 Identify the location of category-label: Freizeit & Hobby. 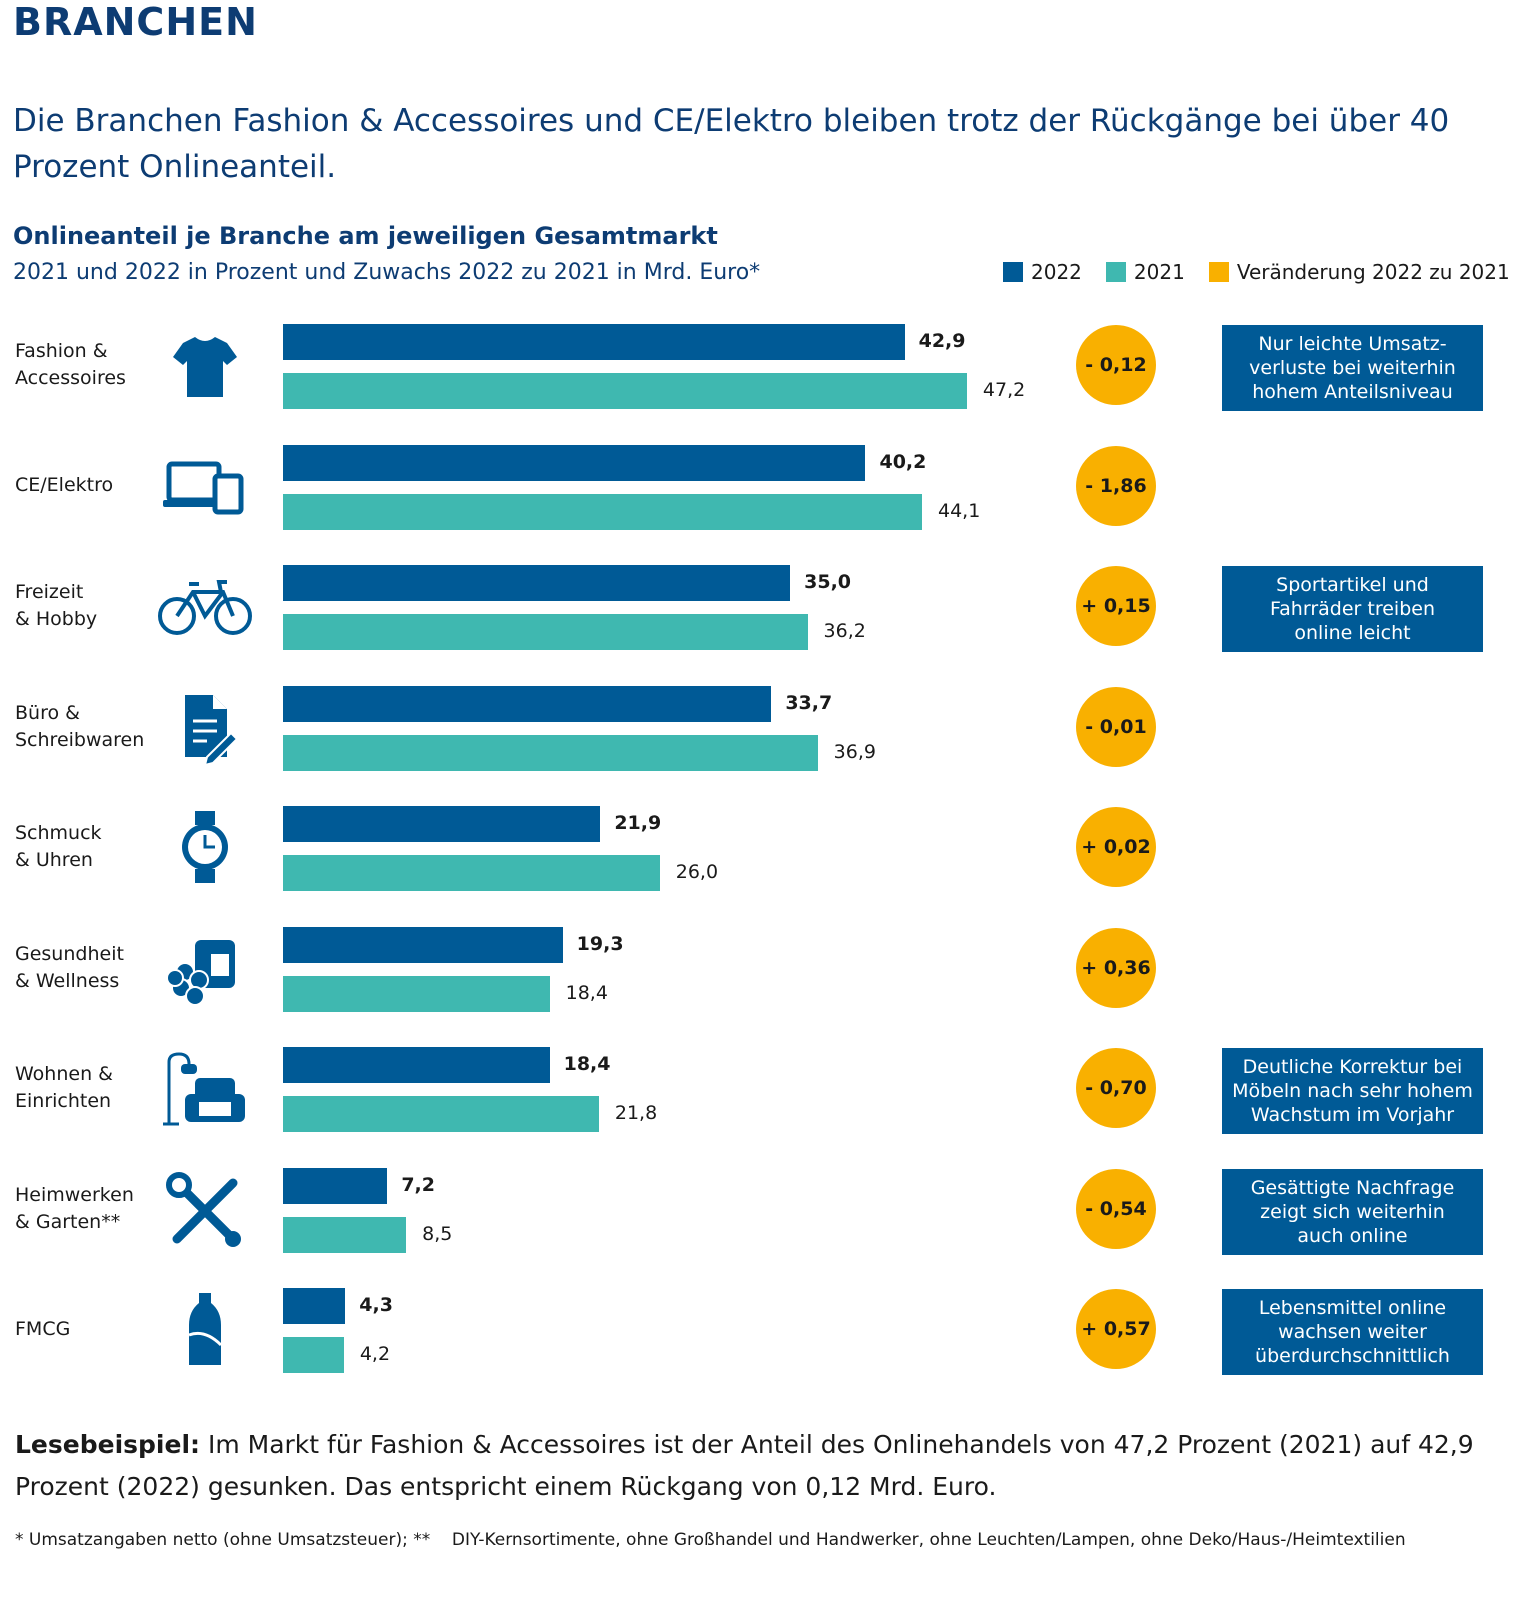
(56, 606).